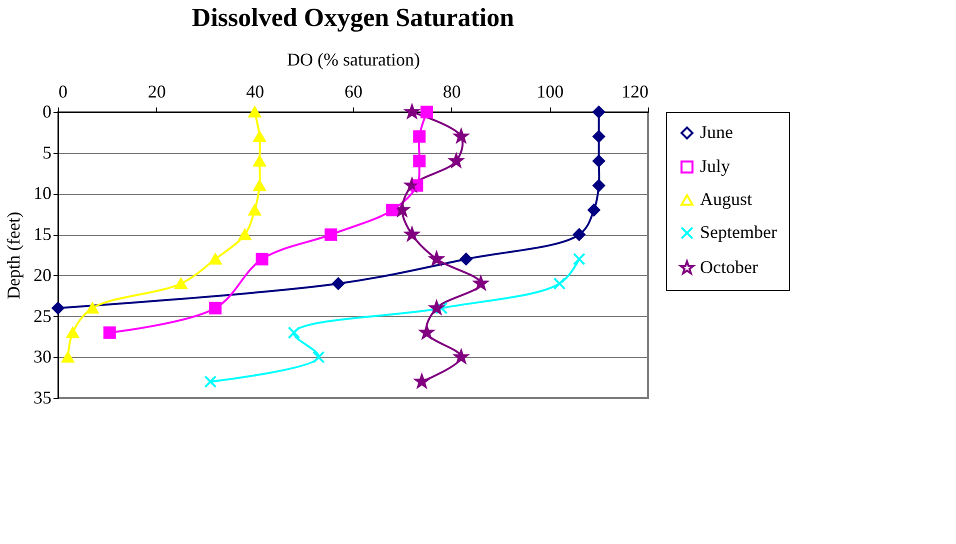 The image size is (956, 544). What do you see at coordinates (43, 356) in the screenshot?
I see `y-tick-label: 30` at bounding box center [43, 356].